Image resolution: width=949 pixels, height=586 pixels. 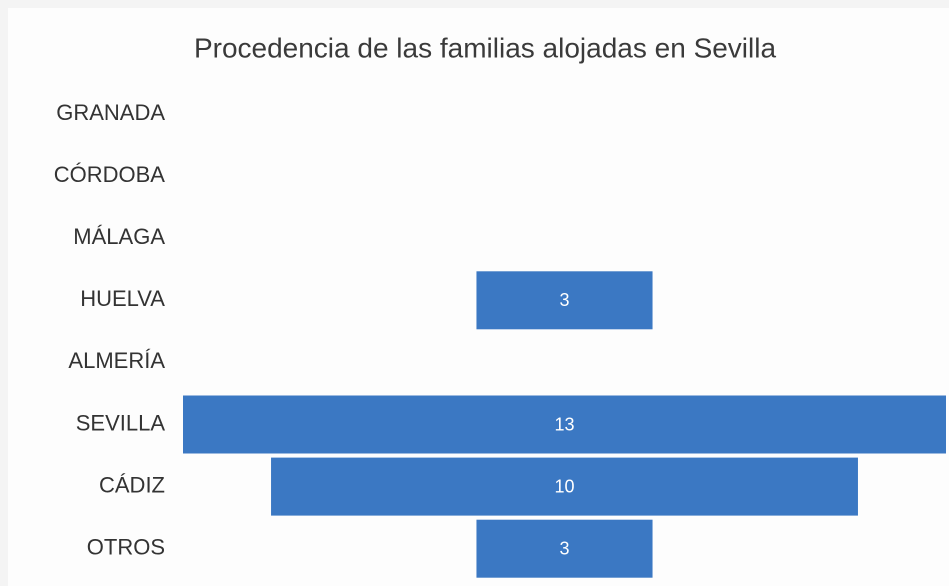 What do you see at coordinates (121, 422) in the screenshot?
I see `category-label: SEVILLA` at bounding box center [121, 422].